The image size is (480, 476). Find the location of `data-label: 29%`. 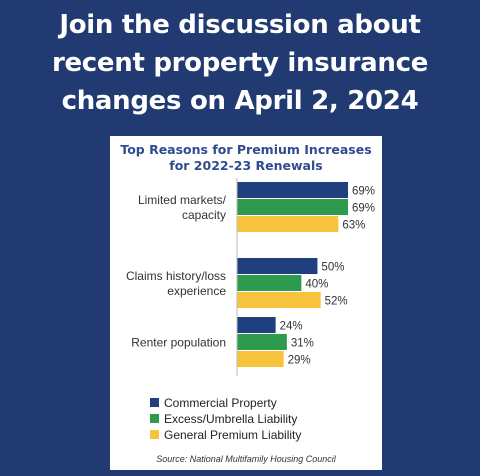

data-label: 29% is located at coordinates (299, 361).